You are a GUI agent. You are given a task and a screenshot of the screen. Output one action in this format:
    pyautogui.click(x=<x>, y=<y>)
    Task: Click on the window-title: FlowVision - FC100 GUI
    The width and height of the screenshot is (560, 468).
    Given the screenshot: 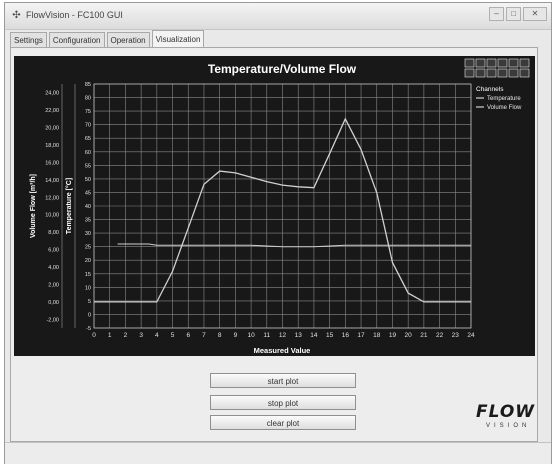 What is the action you would take?
    pyautogui.click(x=74, y=15)
    